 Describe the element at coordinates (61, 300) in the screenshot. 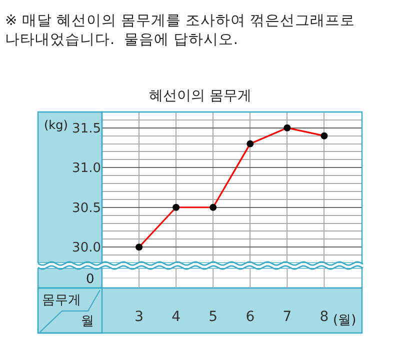

I see `text: 몸무게` at that location.